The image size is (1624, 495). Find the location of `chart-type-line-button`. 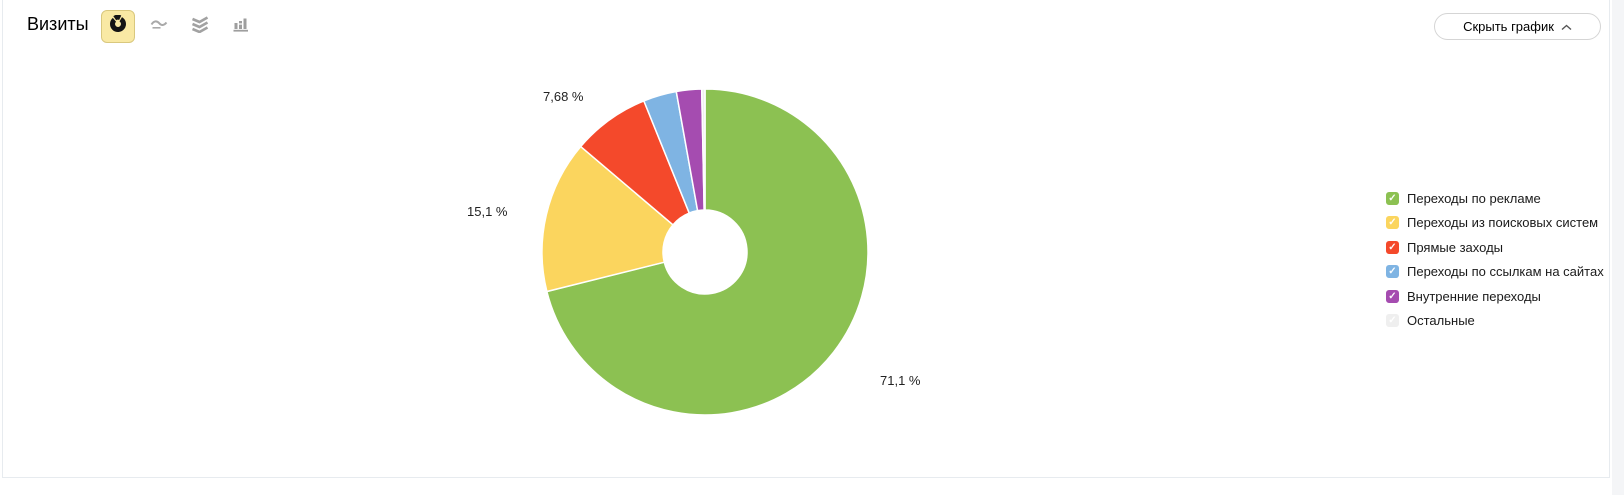

chart-type-line-button is located at coordinates (159, 26).